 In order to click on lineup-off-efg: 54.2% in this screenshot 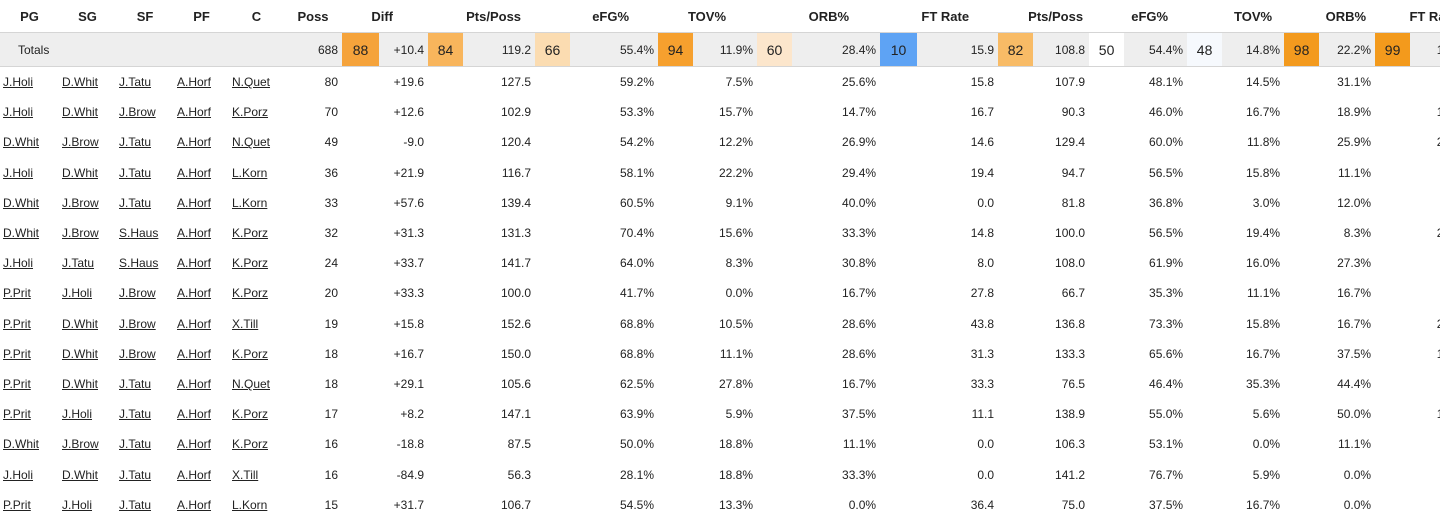, I will do `click(637, 142)`.